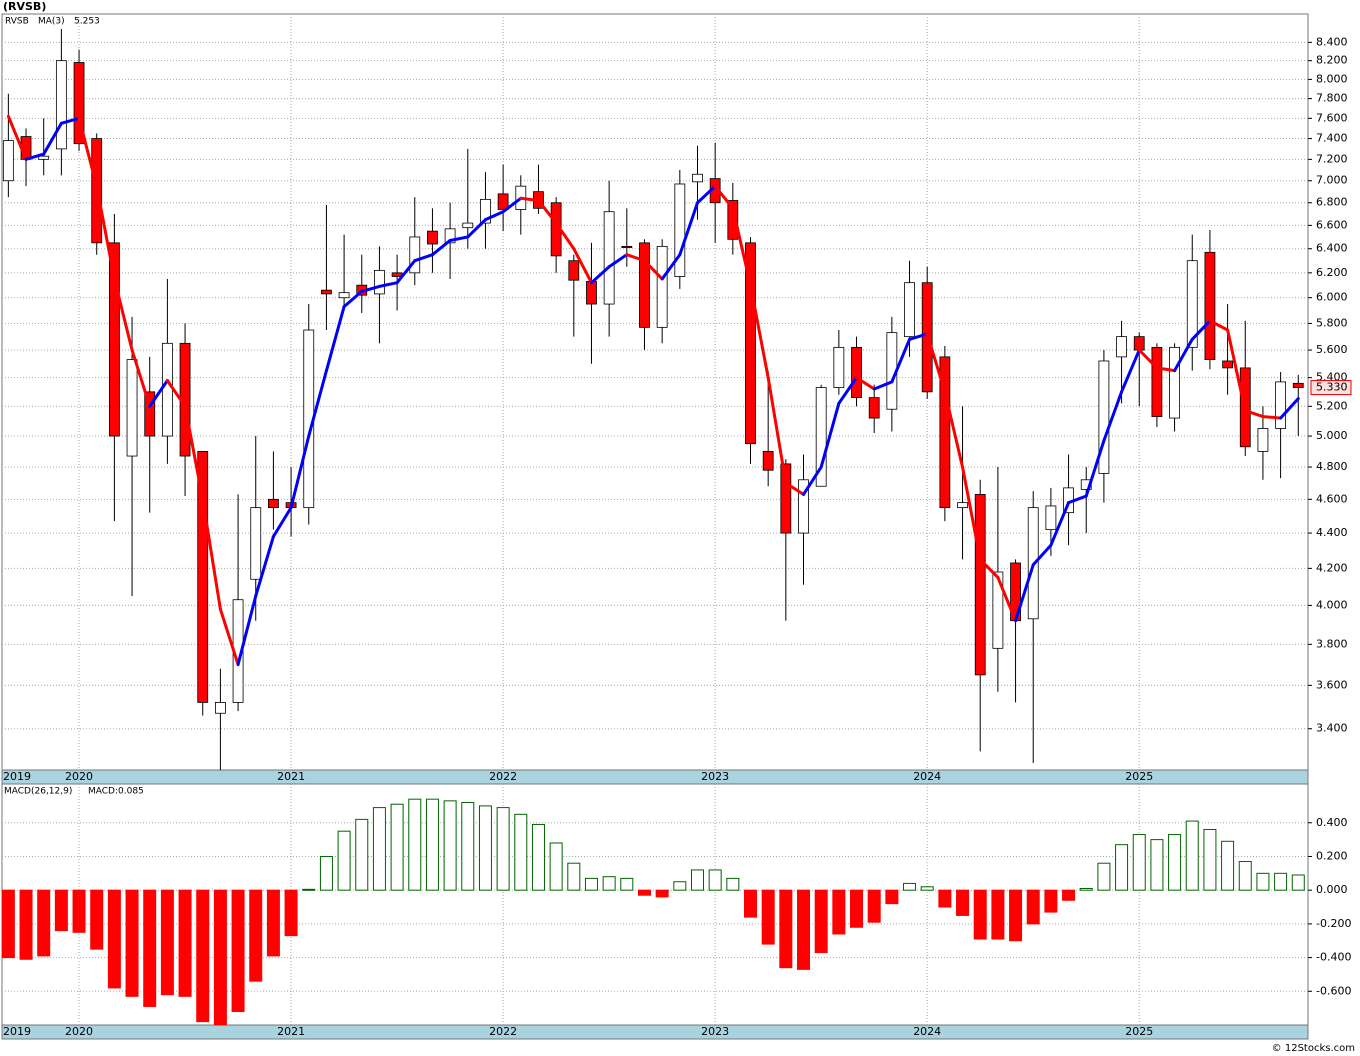  What do you see at coordinates (1332, 117) in the screenshot?
I see `y-tick-label: 7.600` at bounding box center [1332, 117].